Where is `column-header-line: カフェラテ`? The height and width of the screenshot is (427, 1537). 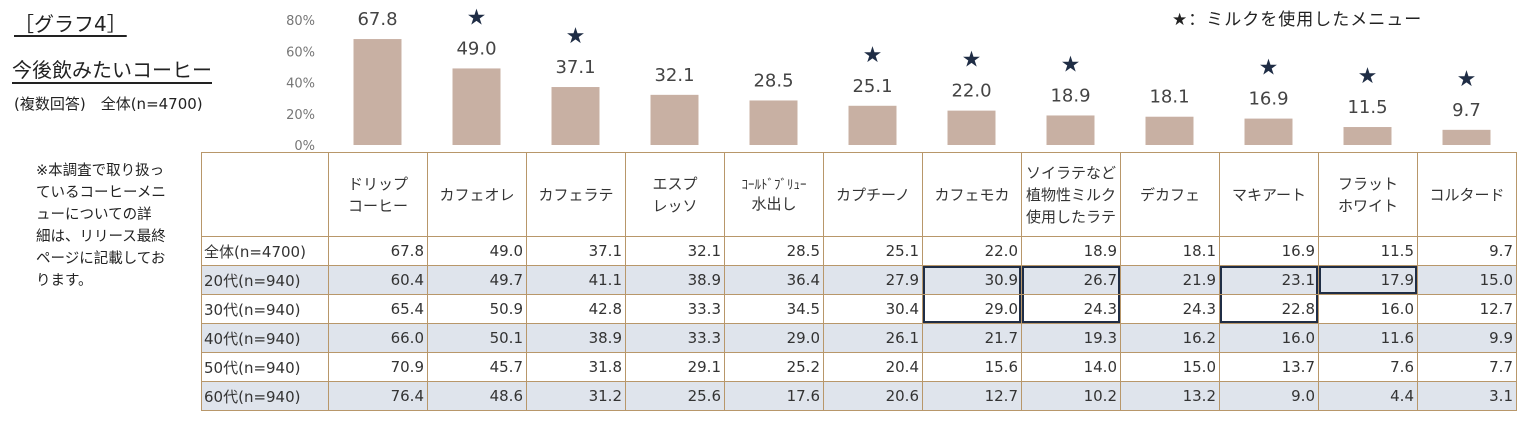
column-header-line: カフェラテ is located at coordinates (576, 194).